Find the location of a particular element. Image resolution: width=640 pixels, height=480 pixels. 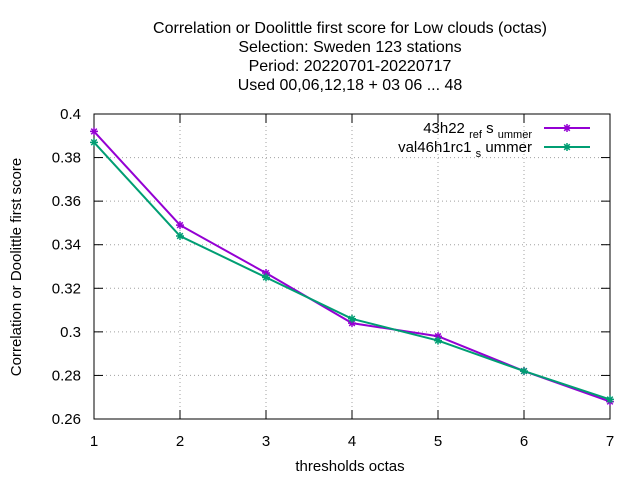

legend-label-1: 43h22 ref s ummer is located at coordinates (477, 131).